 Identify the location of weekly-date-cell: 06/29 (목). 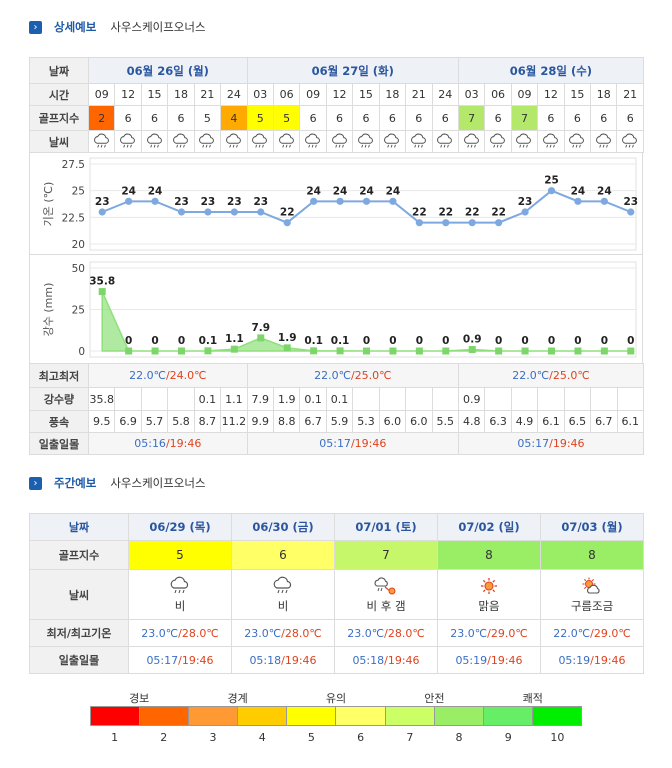
(180, 527).